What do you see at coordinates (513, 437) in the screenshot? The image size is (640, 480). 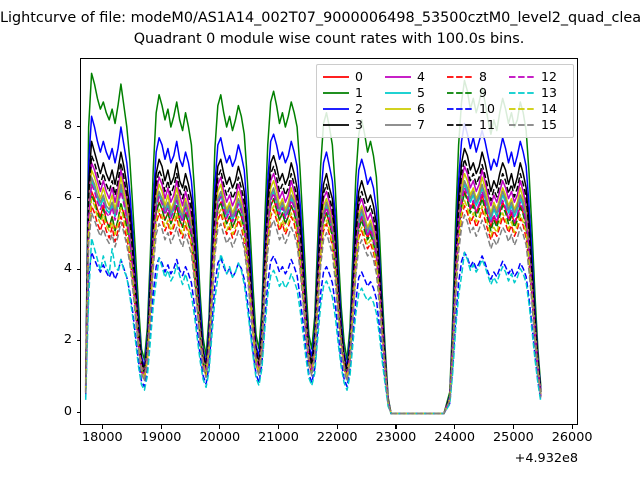 I see `x-tick-label: 25000` at bounding box center [513, 437].